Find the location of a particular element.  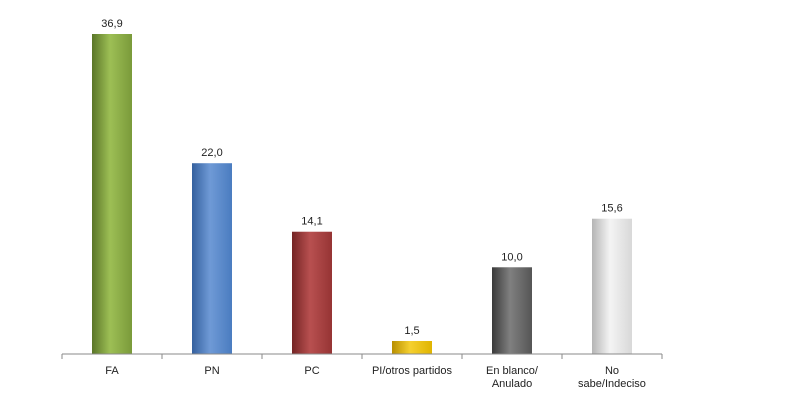

category-label-line: PC is located at coordinates (311, 371).